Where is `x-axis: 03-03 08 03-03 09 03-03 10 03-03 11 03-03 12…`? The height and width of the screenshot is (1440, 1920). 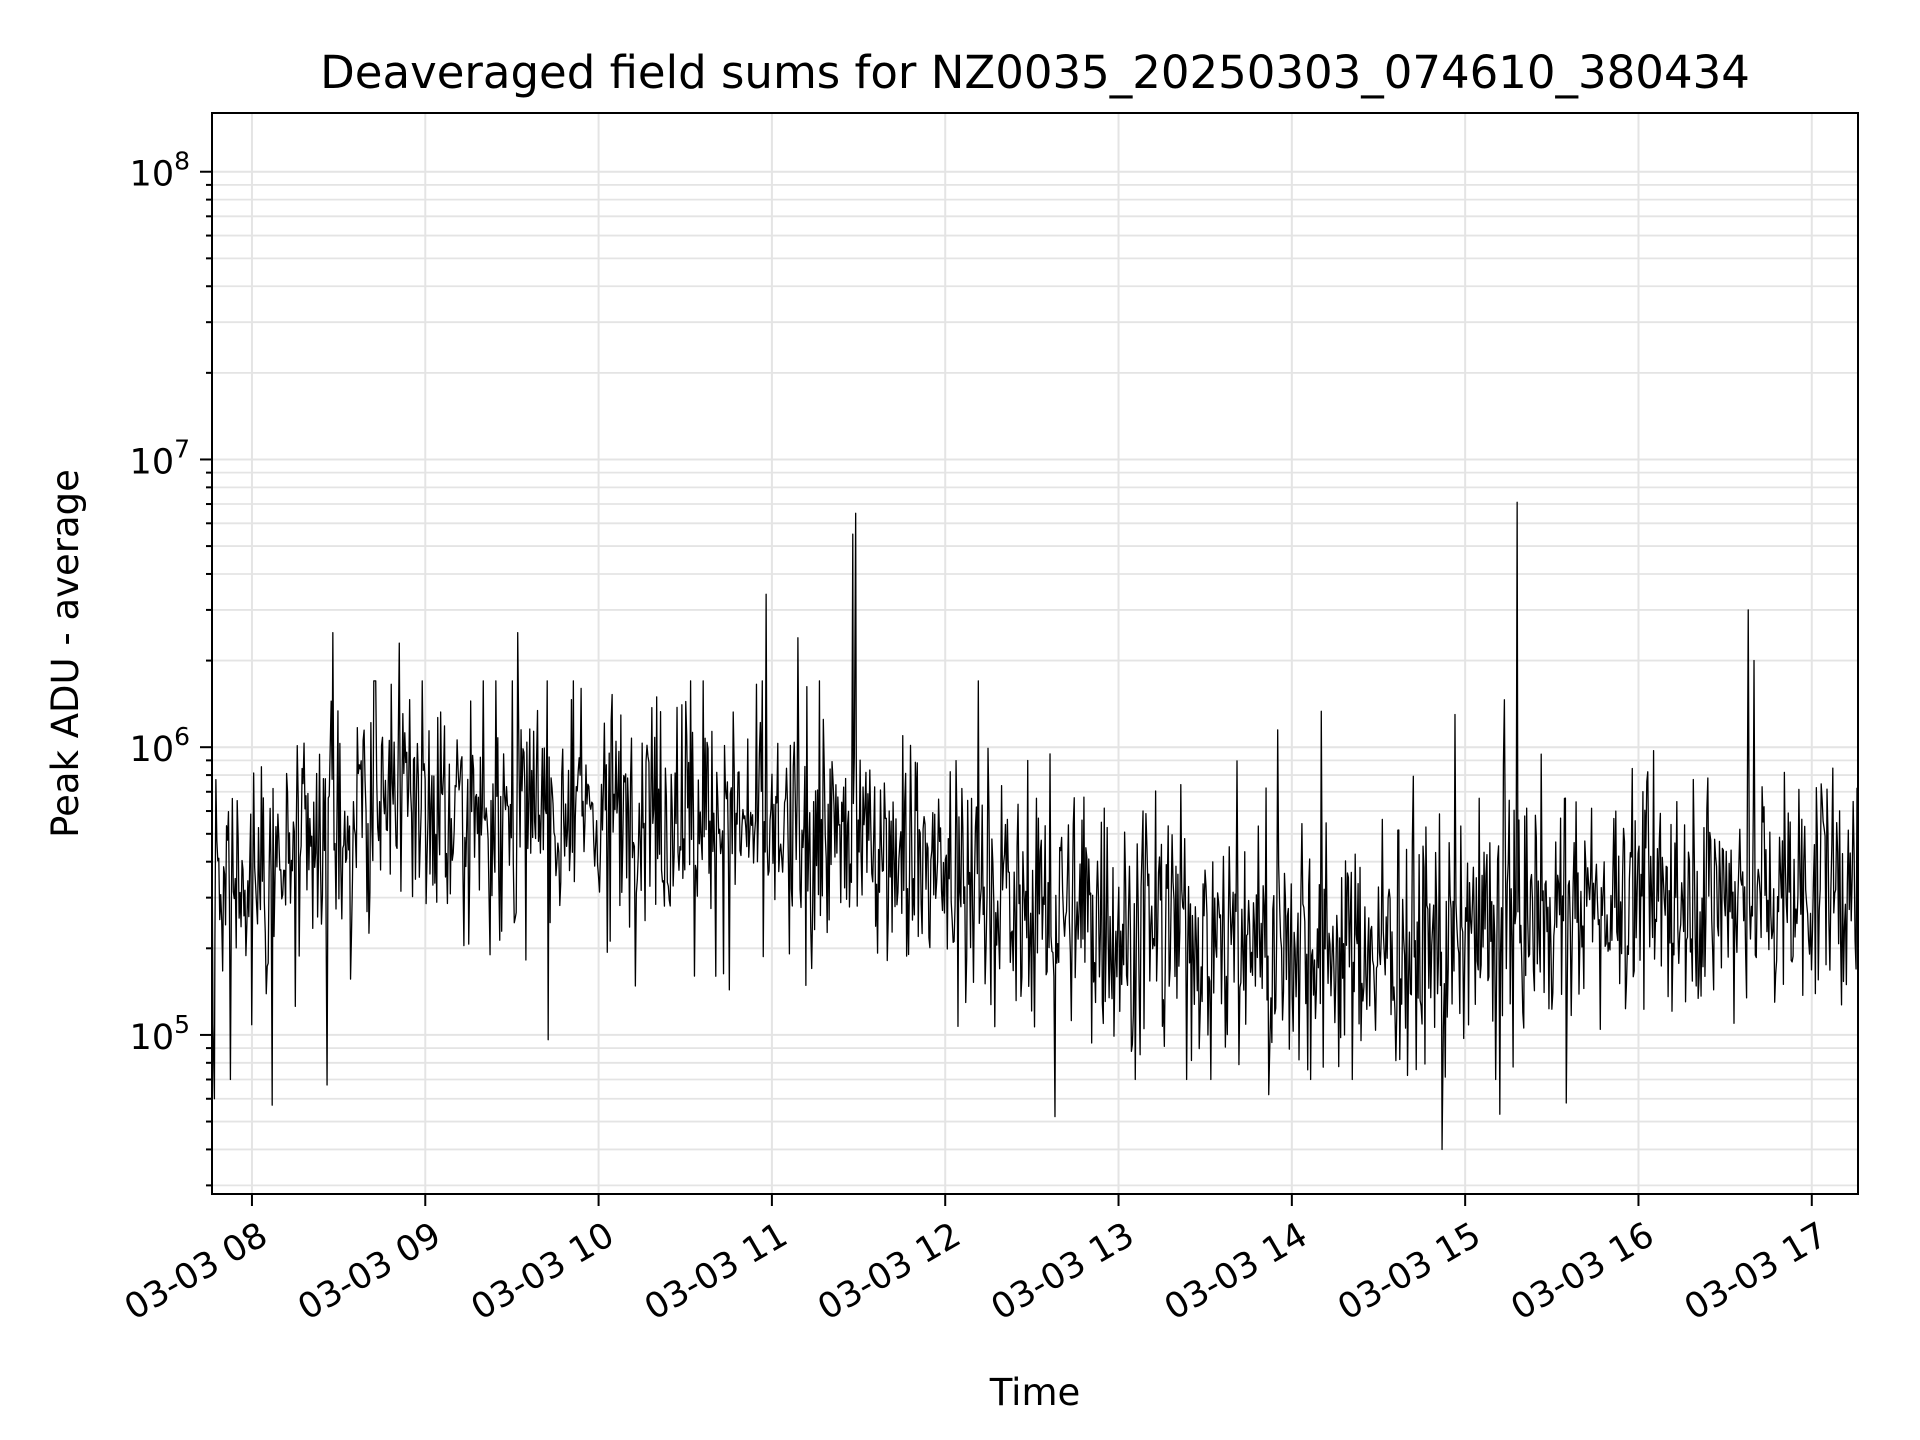 x-axis: 03-03 08 03-03 09 03-03 10 03-03 11 03-03 12… is located at coordinates (976, 1261).